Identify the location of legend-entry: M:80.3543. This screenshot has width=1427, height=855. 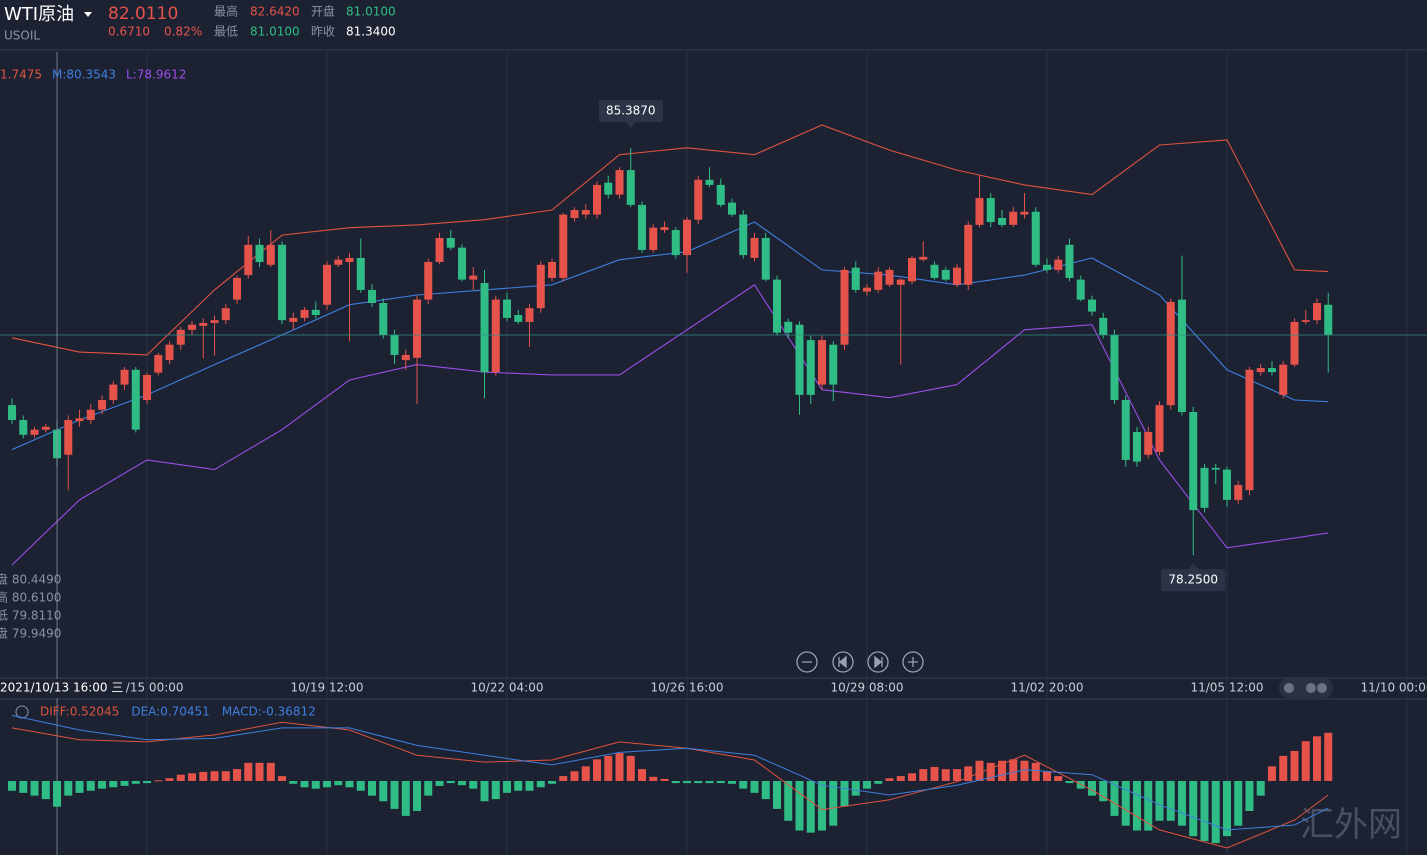
(84, 75).